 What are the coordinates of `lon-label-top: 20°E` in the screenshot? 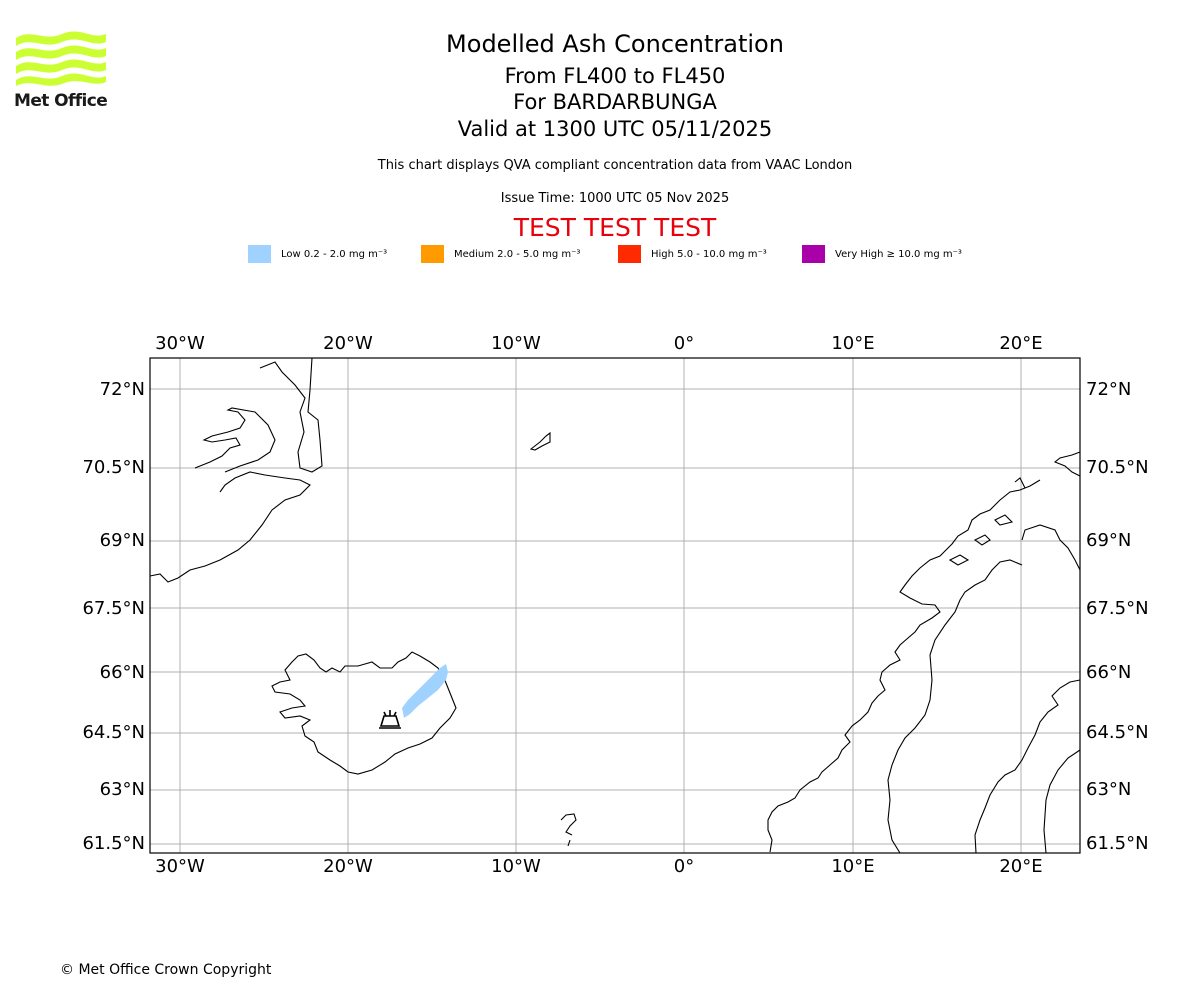 It's located at (1020, 343).